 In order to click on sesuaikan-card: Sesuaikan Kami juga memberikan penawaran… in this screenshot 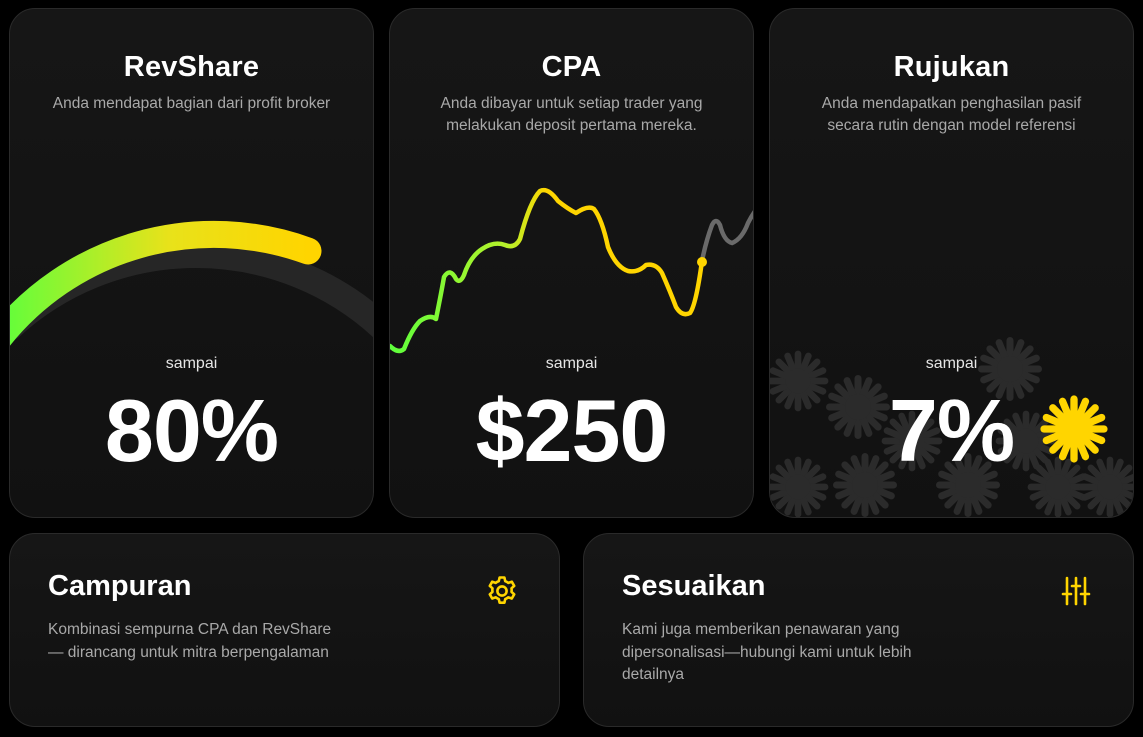, I will do `click(858, 630)`.